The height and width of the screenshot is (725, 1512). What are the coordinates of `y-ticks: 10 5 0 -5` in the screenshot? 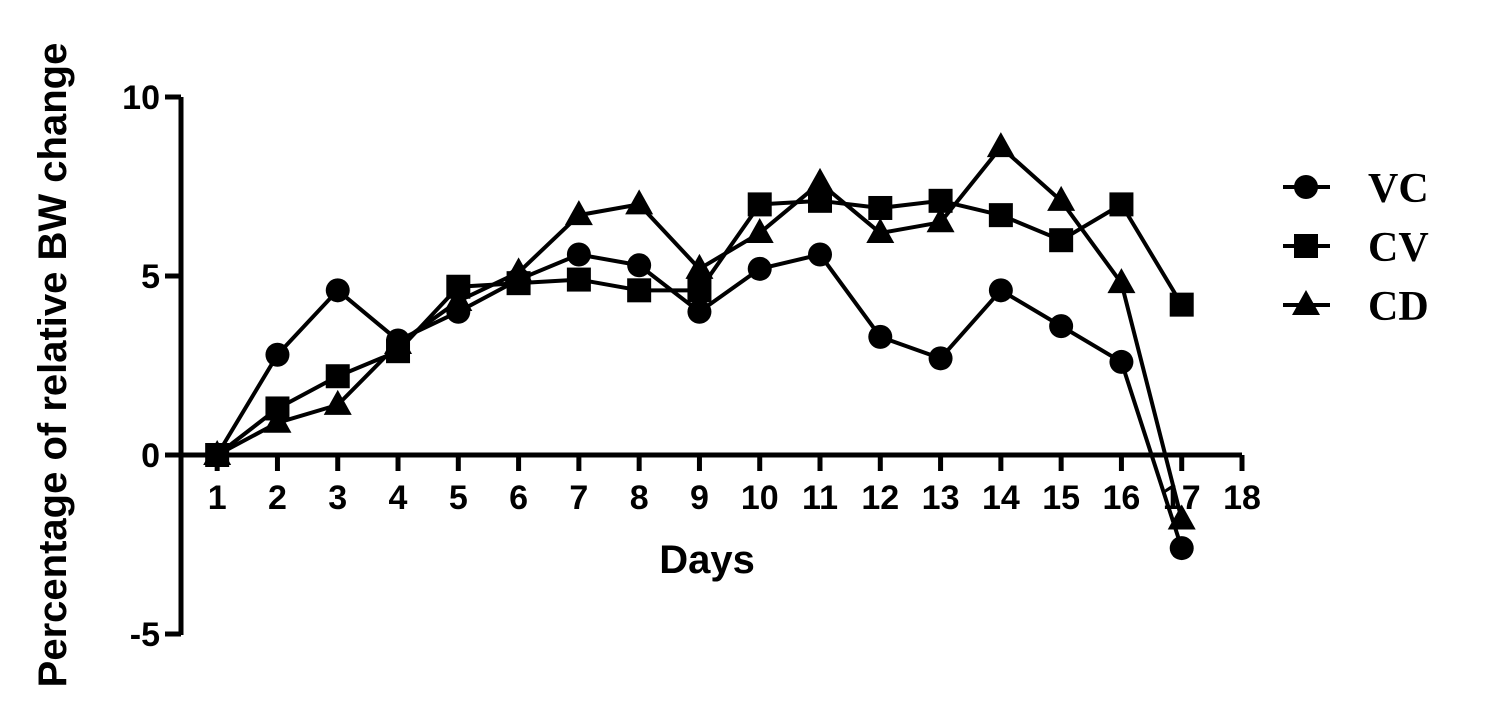 It's located at (151, 366).